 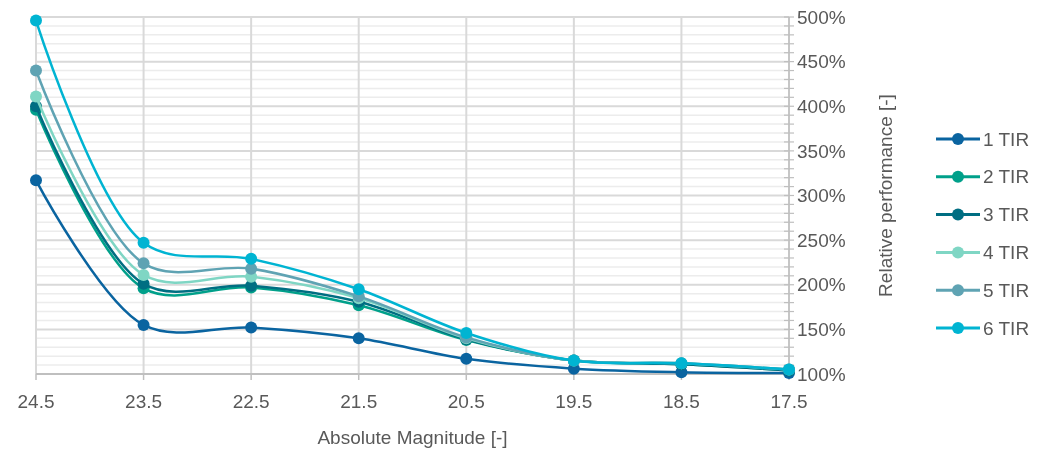 I want to click on y-tick-label: 500%, so click(x=821, y=17).